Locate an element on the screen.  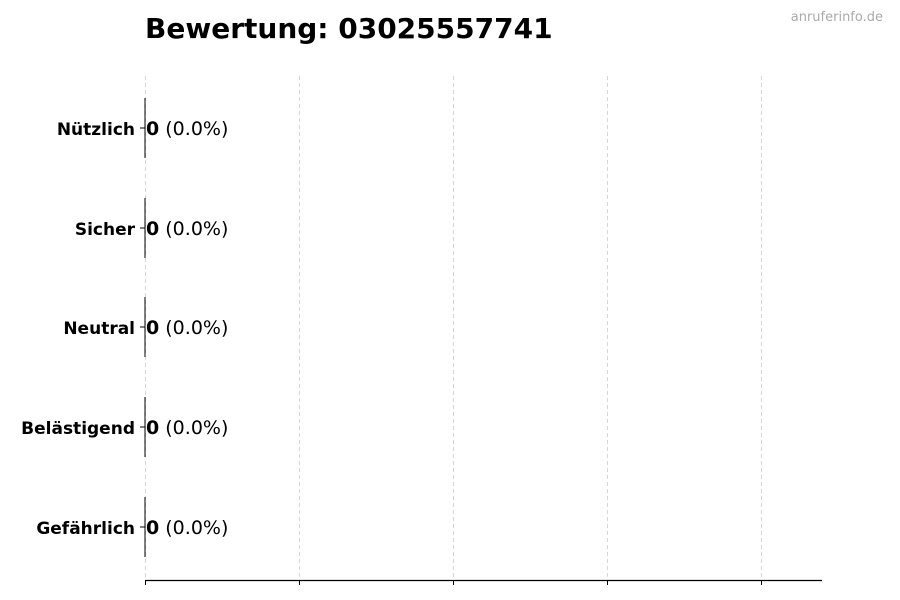
y-tick-label: Neutral is located at coordinates (99, 329).